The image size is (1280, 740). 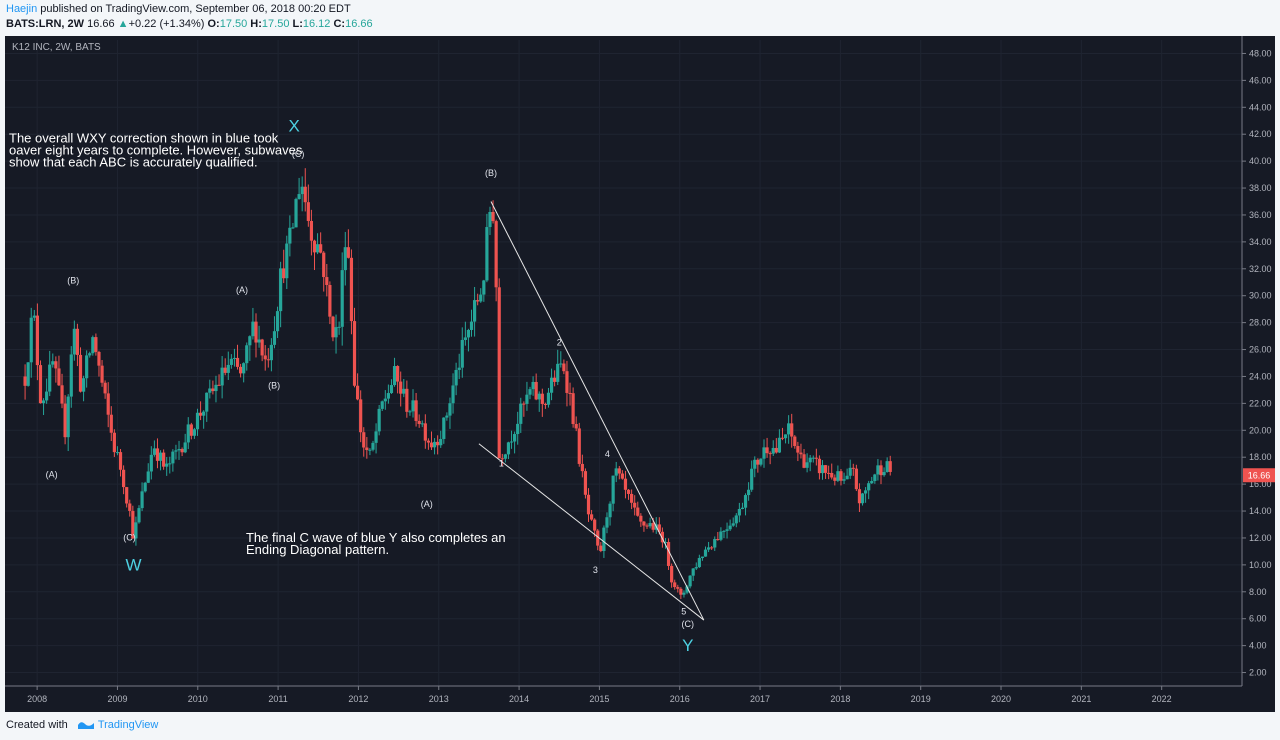 I want to click on x-tick-label: 2017, so click(x=760, y=699).